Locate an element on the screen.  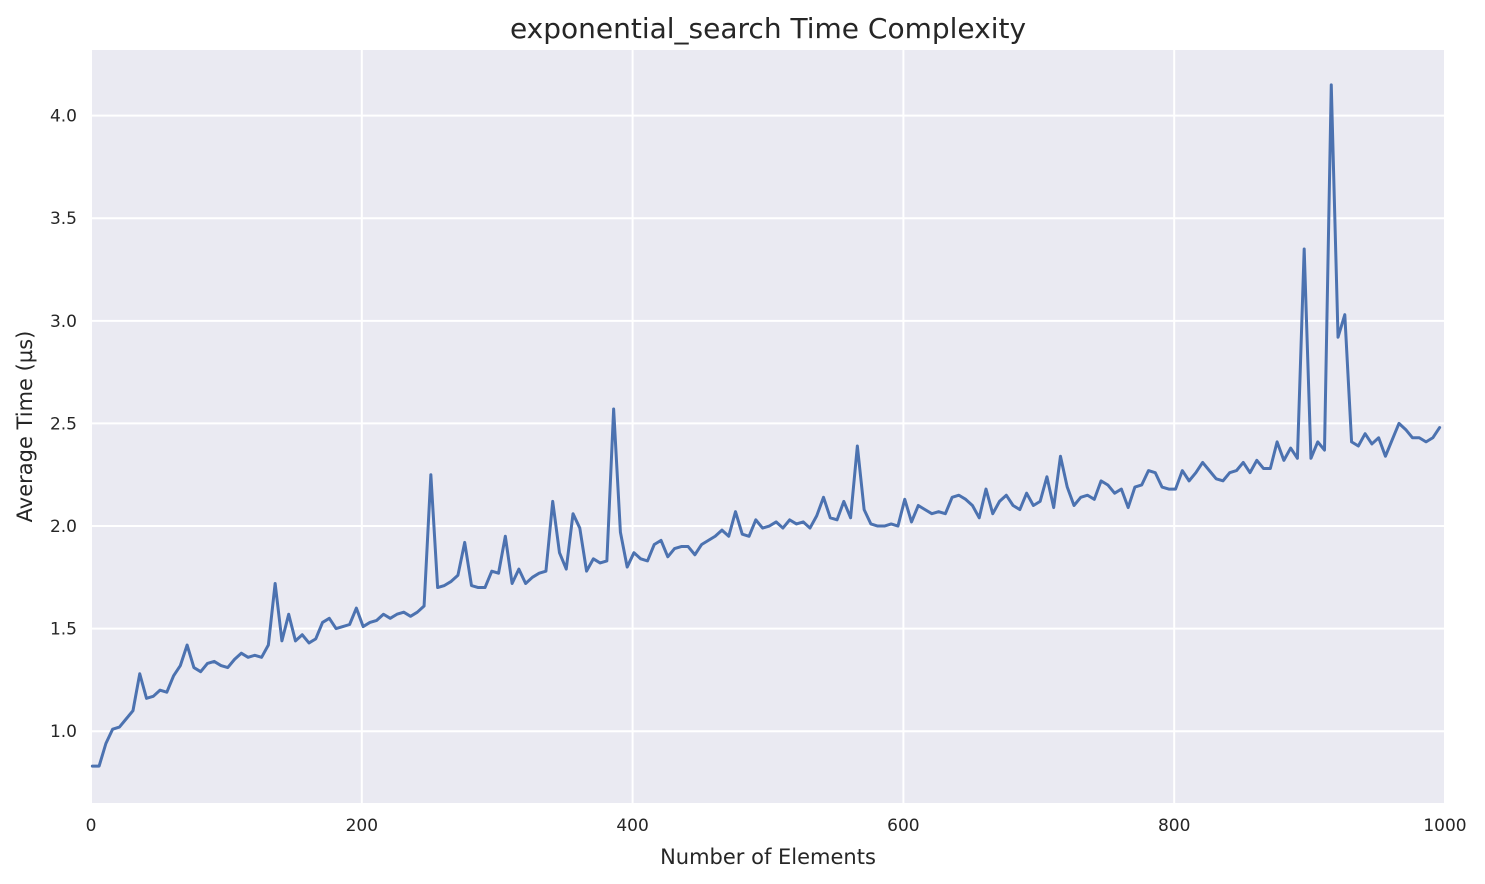
x-tick-label: 0 is located at coordinates (91, 826).